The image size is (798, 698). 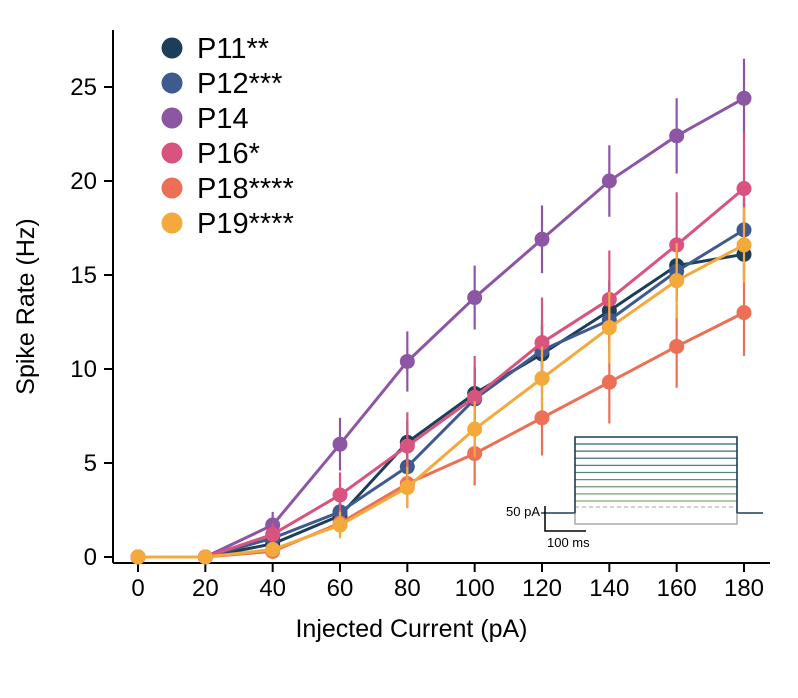 What do you see at coordinates (652, 475) in the screenshot?
I see `inset-outline-trace` at bounding box center [652, 475].